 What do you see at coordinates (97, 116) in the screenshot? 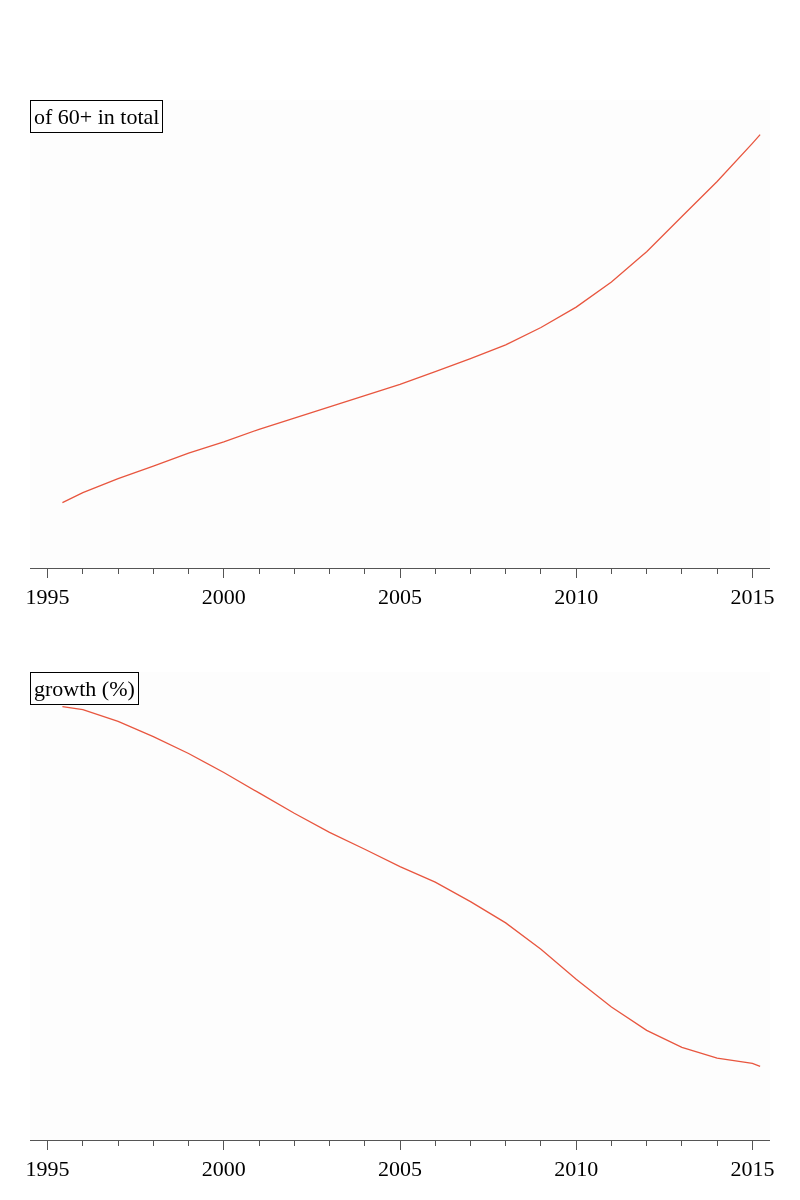
I see `chart-title: of 60+ in total` at bounding box center [97, 116].